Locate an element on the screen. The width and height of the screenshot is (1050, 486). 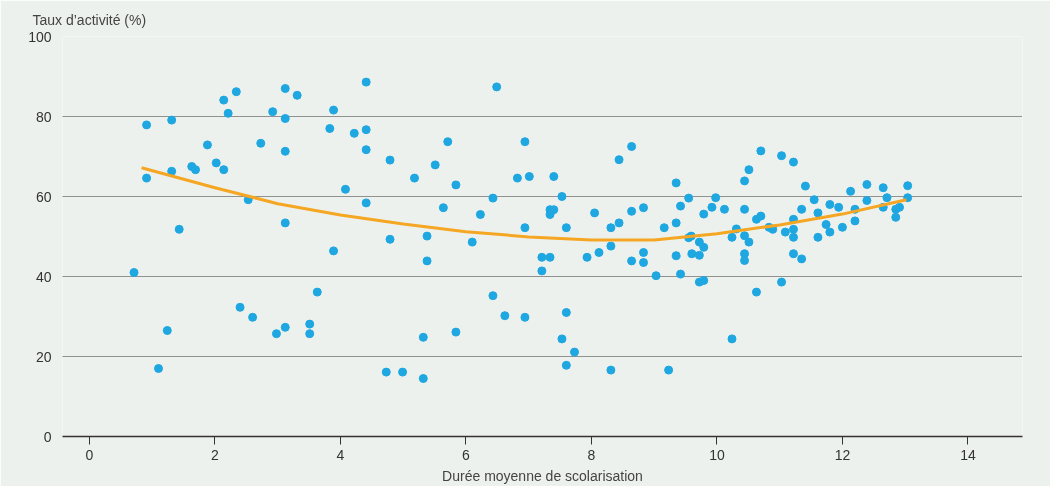
x-tick-label: 6 is located at coordinates (466, 454).